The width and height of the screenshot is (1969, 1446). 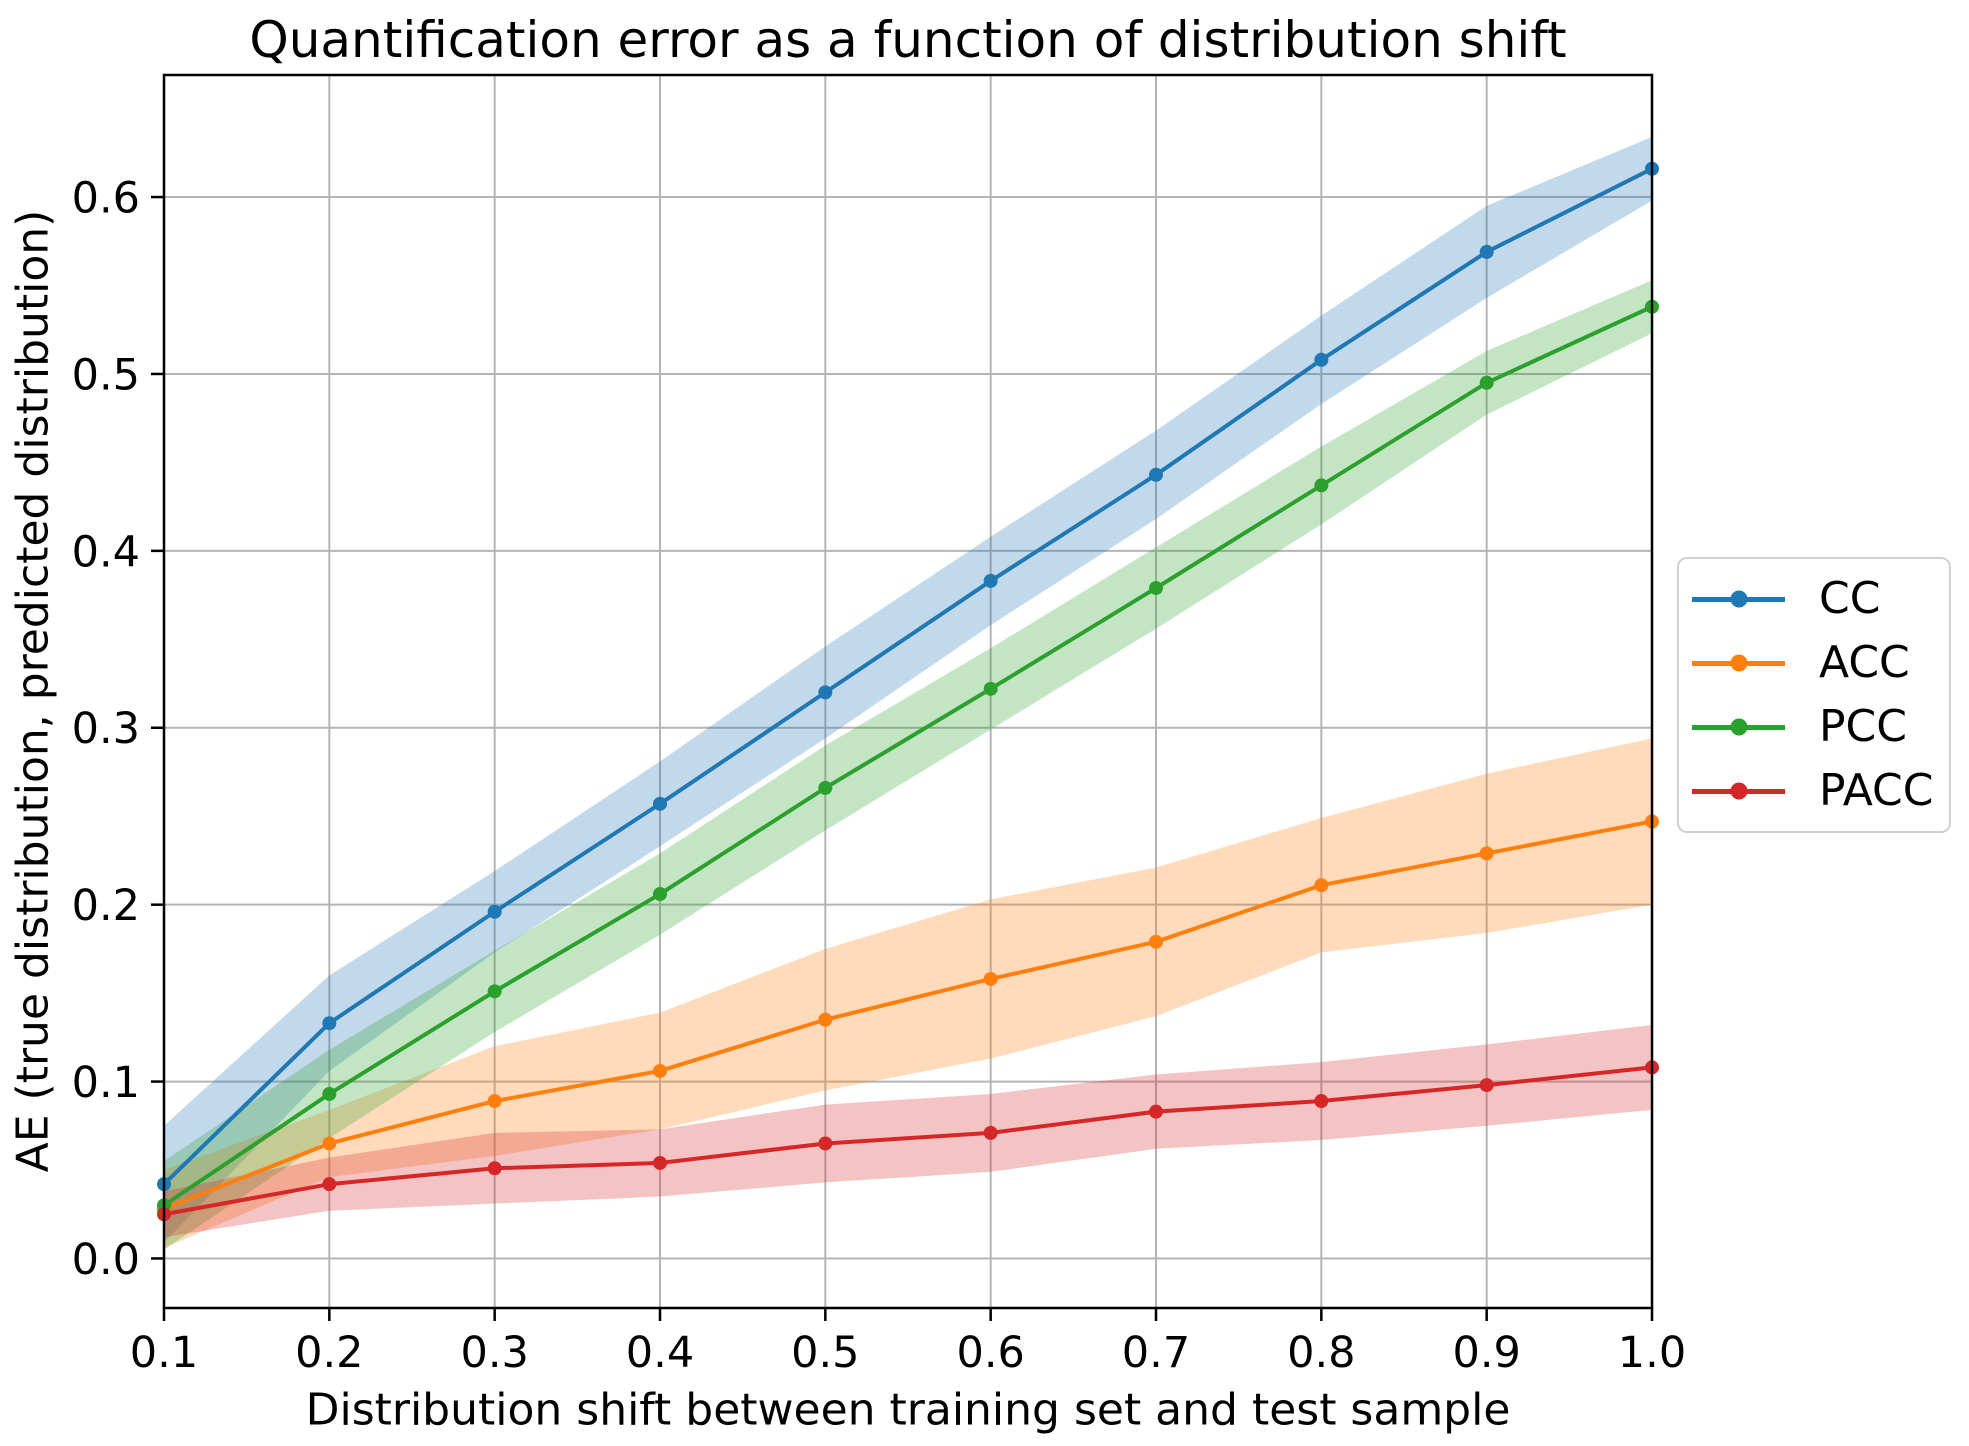 What do you see at coordinates (1876, 790) in the screenshot?
I see `legend-label: PACC` at bounding box center [1876, 790].